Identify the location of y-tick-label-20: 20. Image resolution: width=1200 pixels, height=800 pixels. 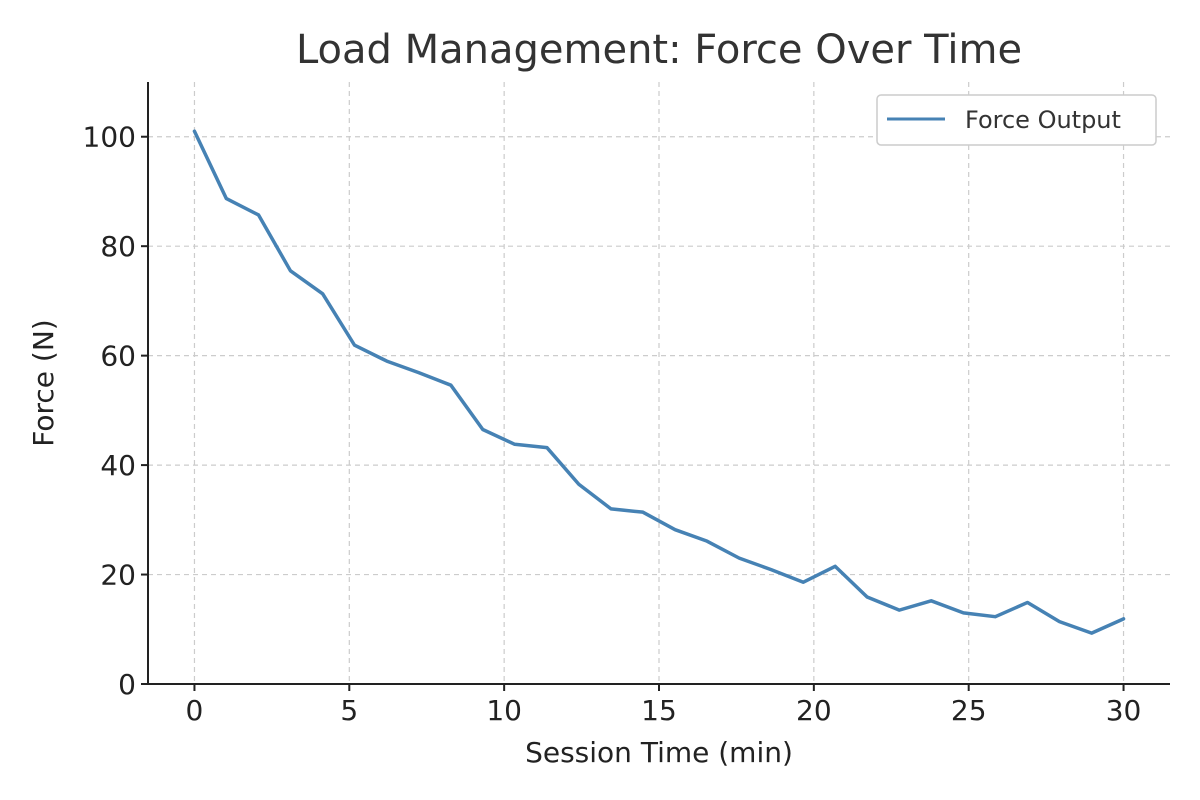
(118, 575).